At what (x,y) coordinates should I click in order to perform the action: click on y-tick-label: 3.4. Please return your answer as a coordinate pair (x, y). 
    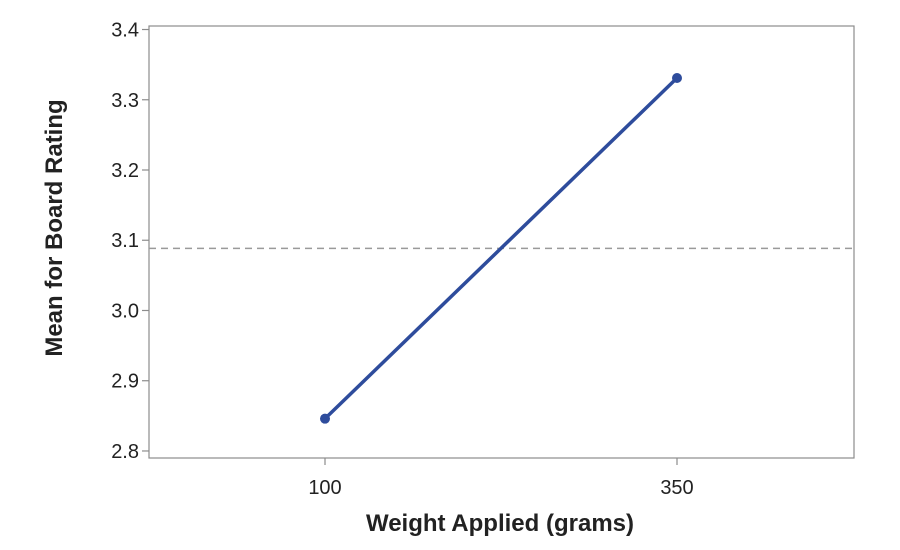
    Looking at the image, I should click on (125, 31).